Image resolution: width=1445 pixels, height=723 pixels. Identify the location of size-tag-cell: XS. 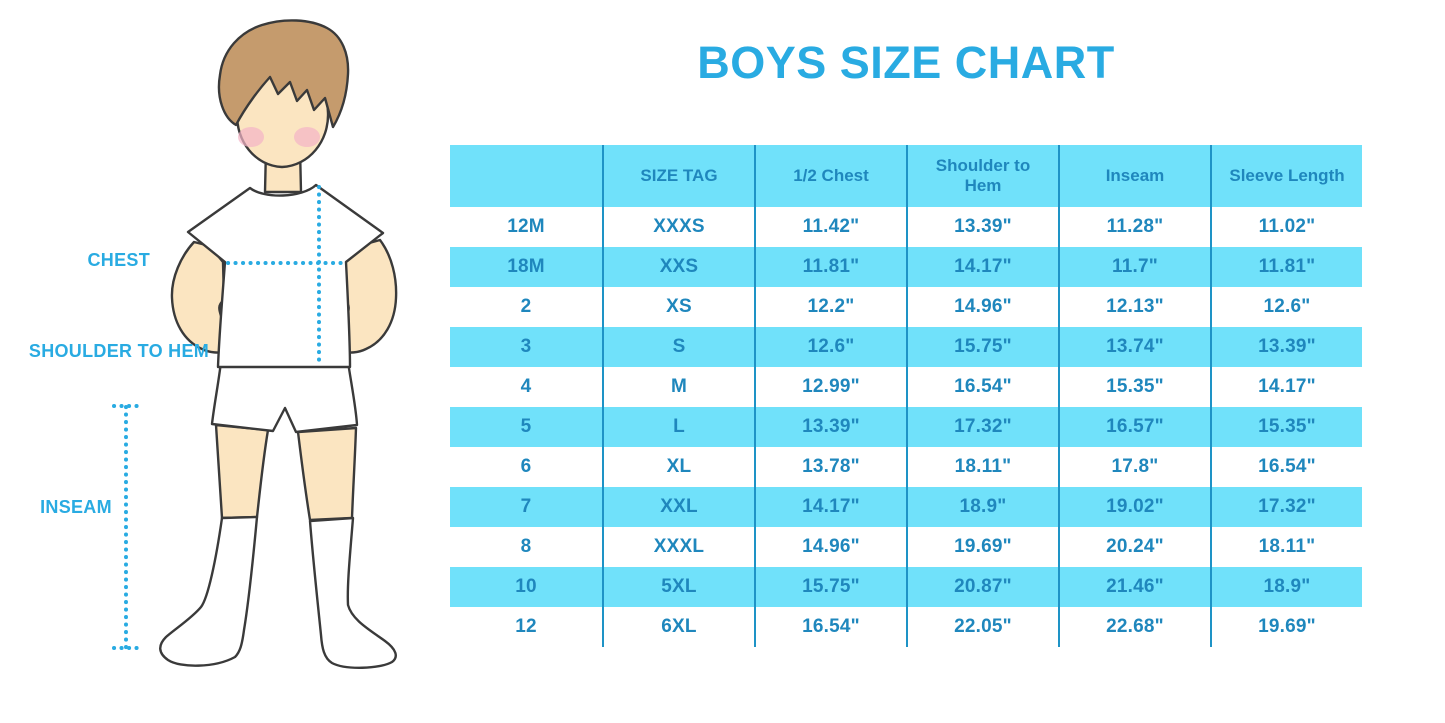
(678, 307).